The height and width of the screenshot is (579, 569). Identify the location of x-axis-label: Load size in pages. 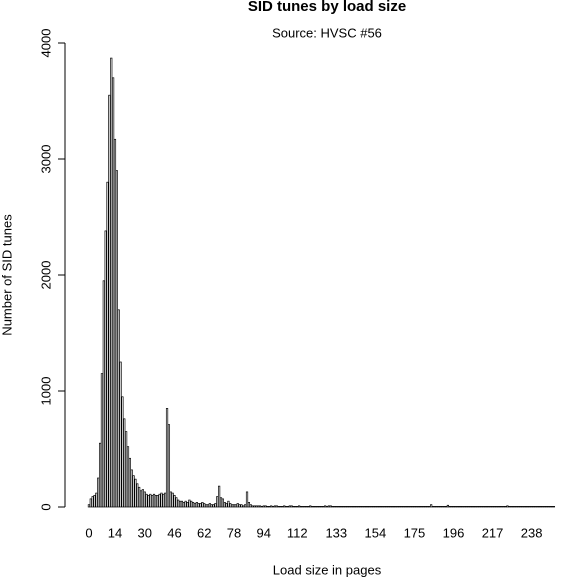
(327, 569).